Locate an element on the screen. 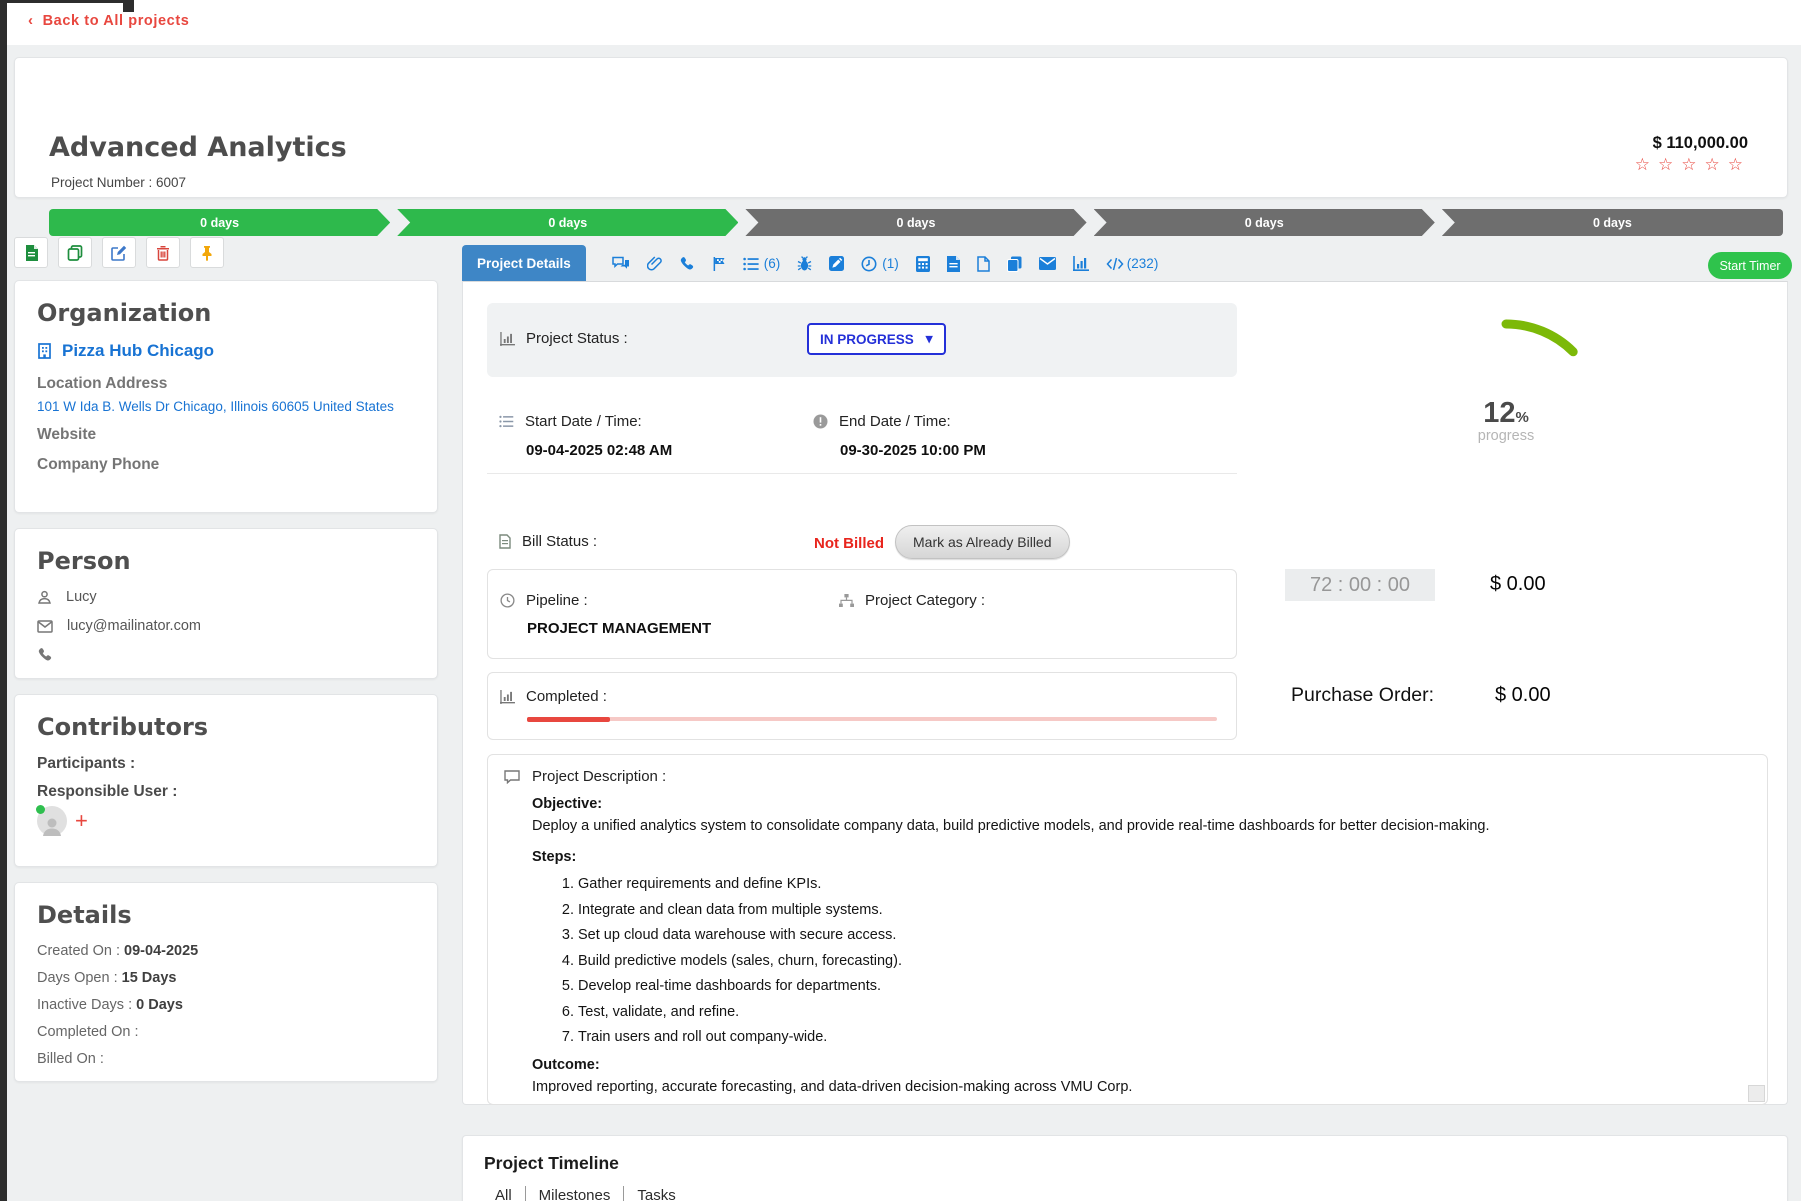  description-step: Gather requirements and define KPIs. is located at coordinates (1164, 884).